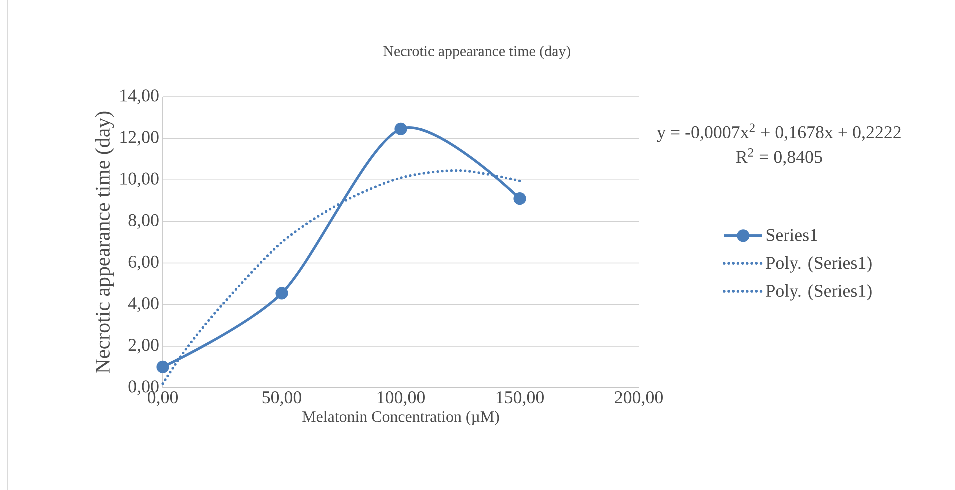 The width and height of the screenshot is (955, 490). I want to click on y-tick-label: 4,00, so click(143, 305).